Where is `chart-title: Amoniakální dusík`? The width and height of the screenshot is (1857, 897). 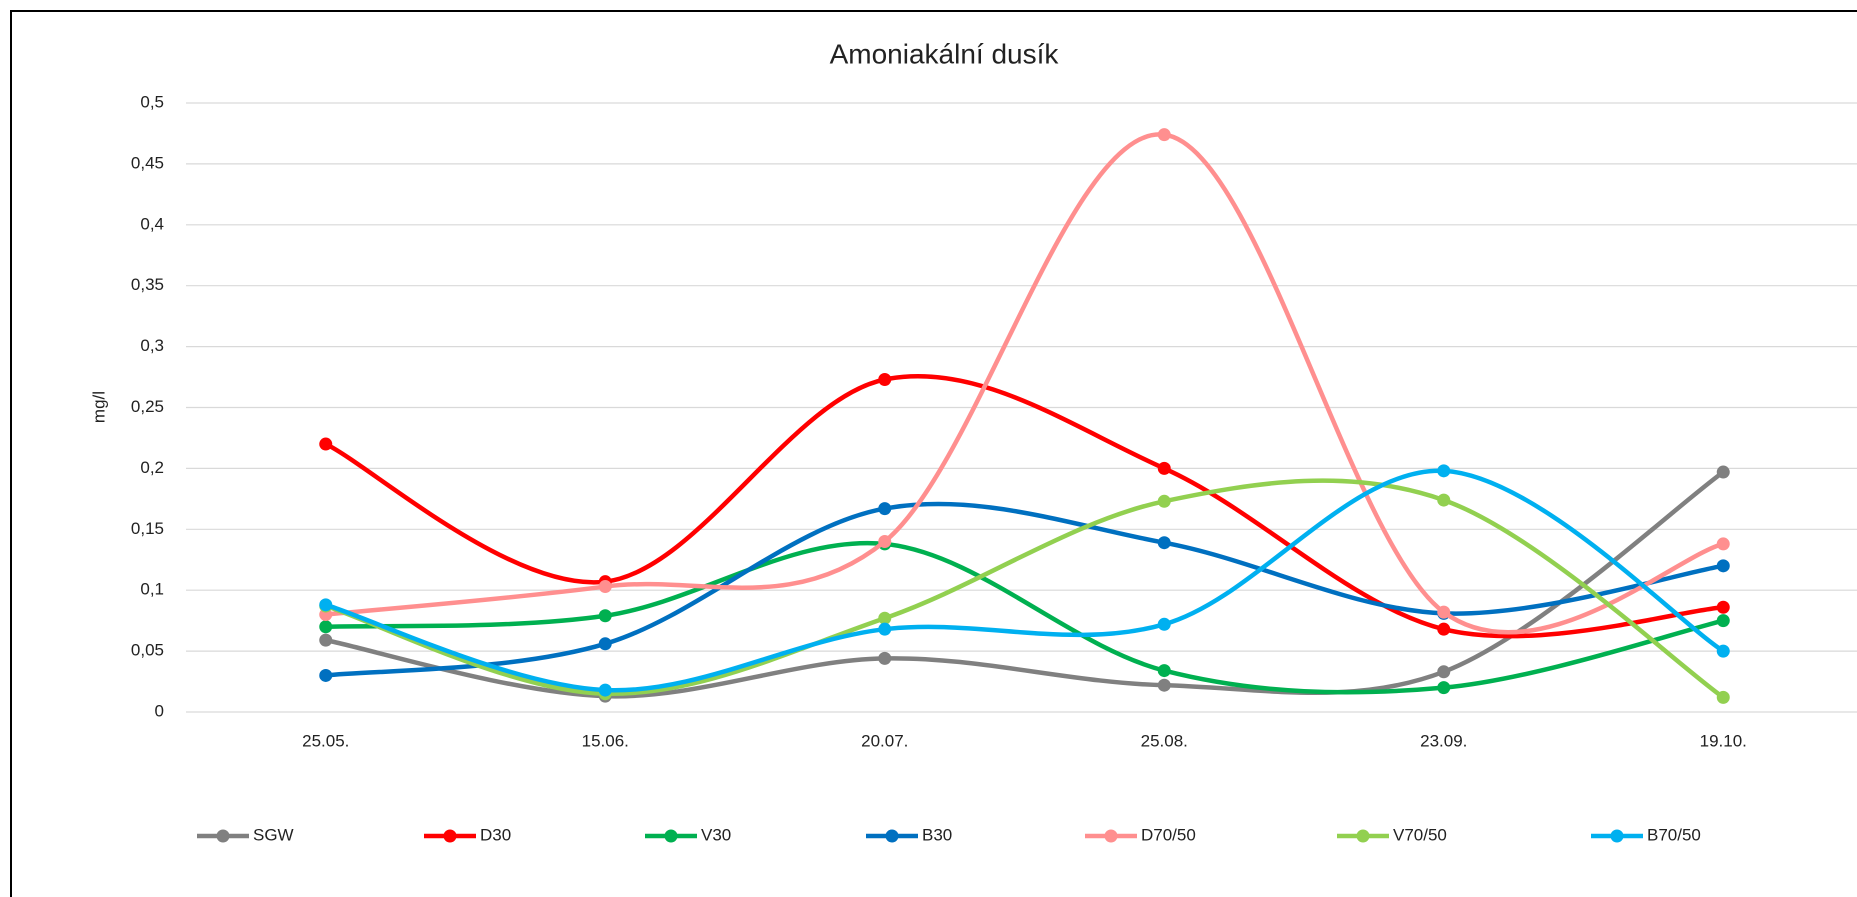 chart-title: Amoniakální dusík is located at coordinates (945, 53).